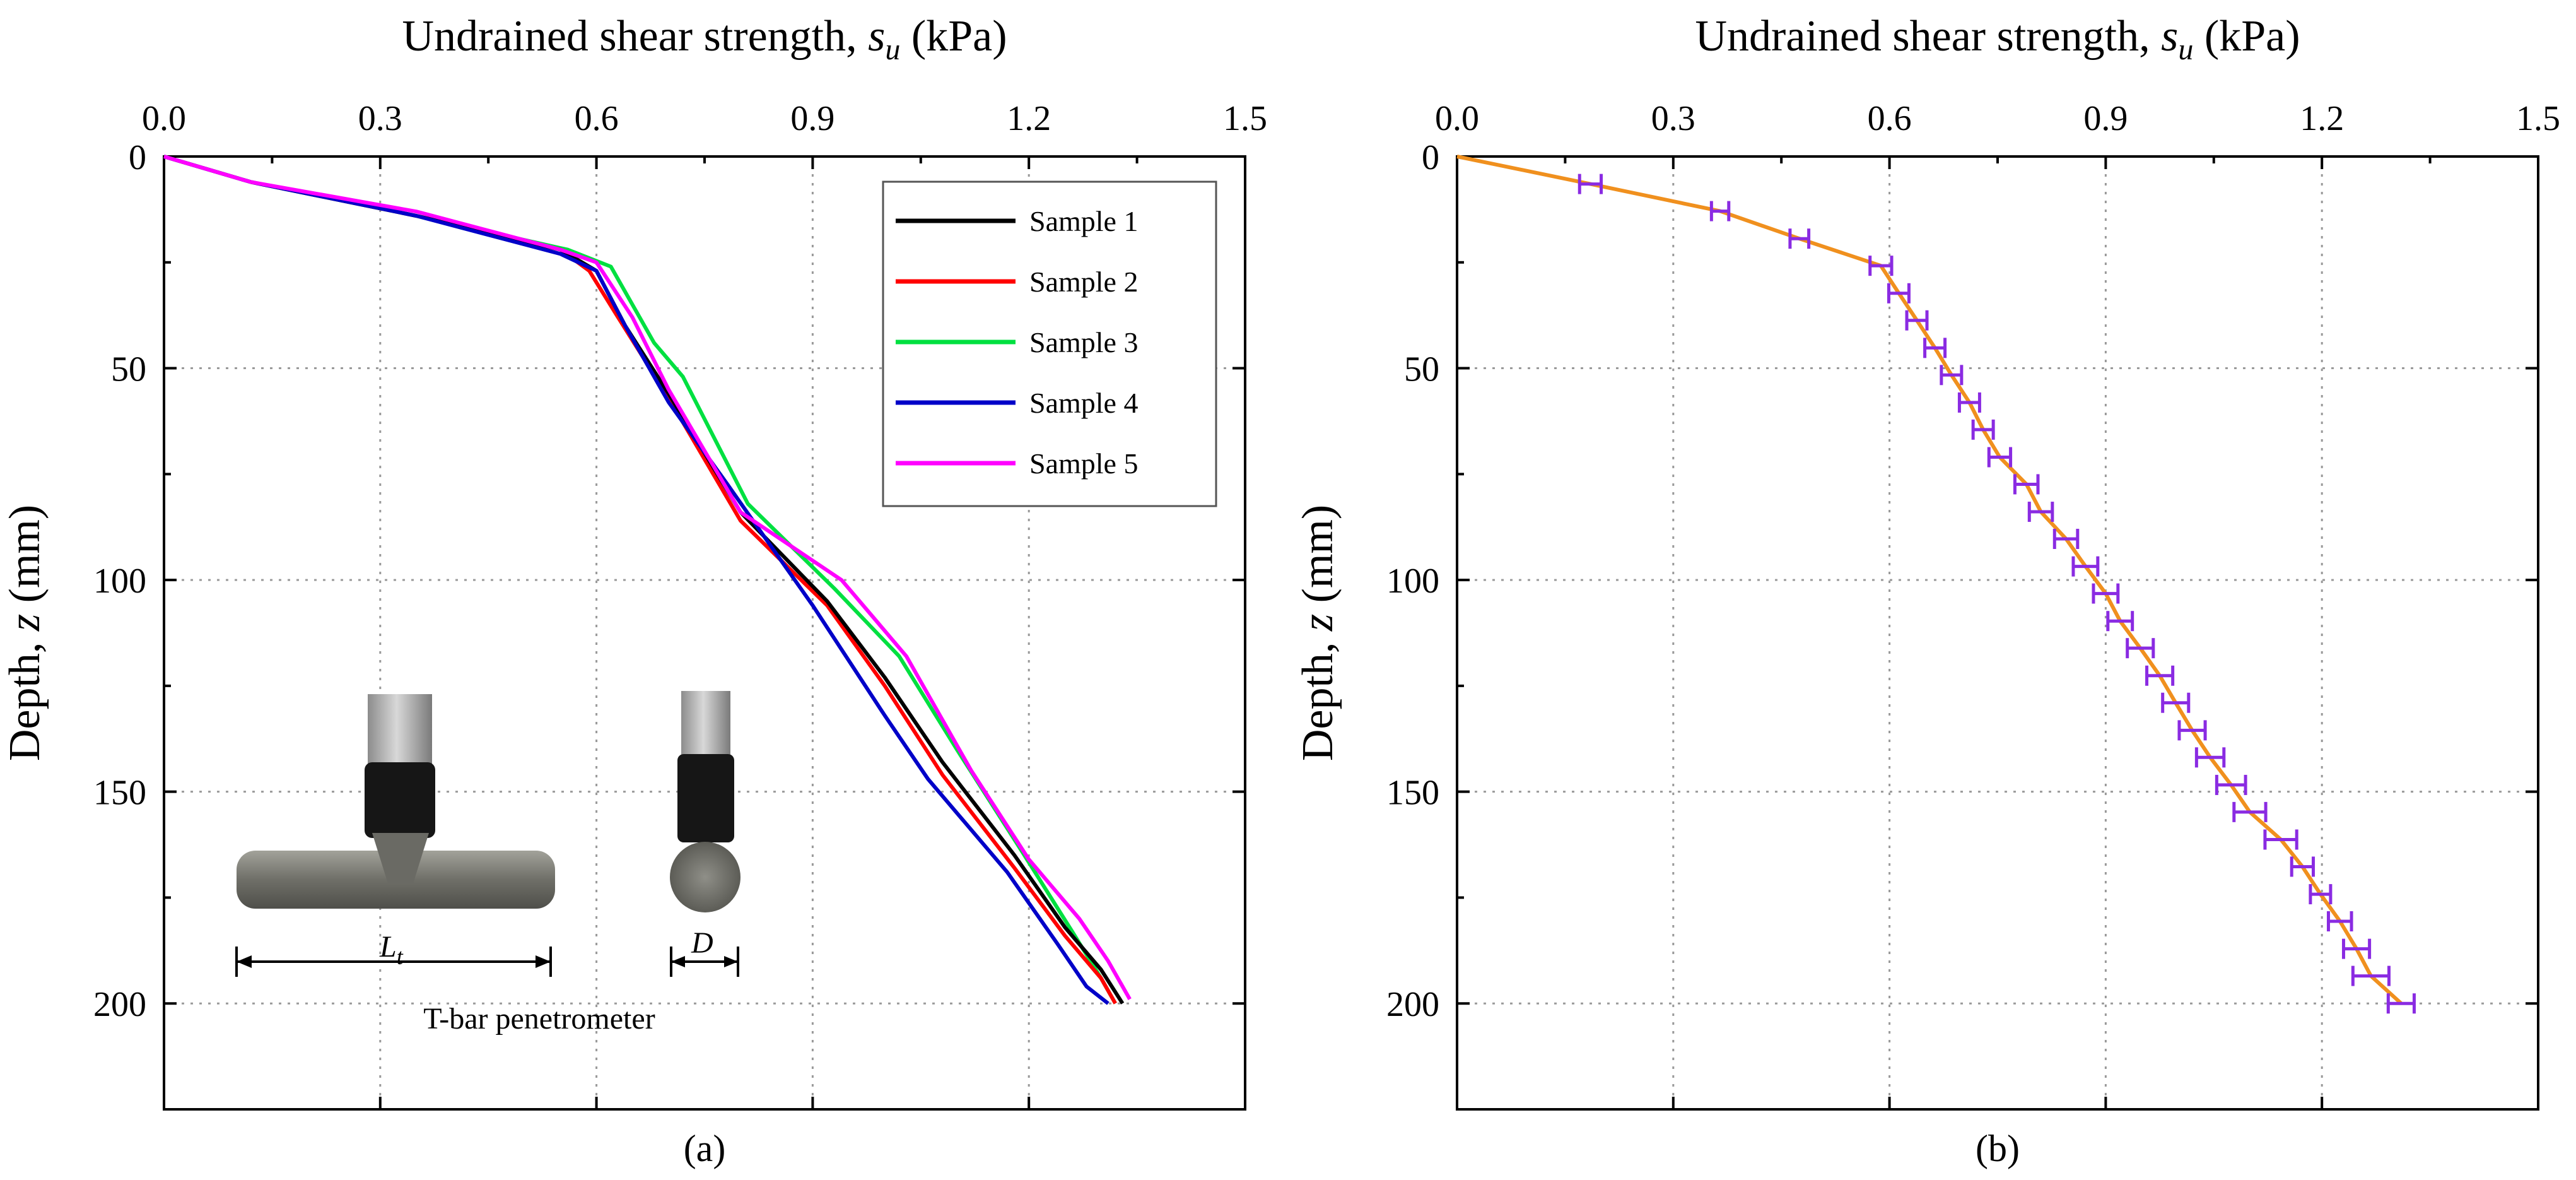 Image resolution: width=2576 pixels, height=1180 pixels. I want to click on x-title-main-a: Undrained shear strength,, so click(635, 36).